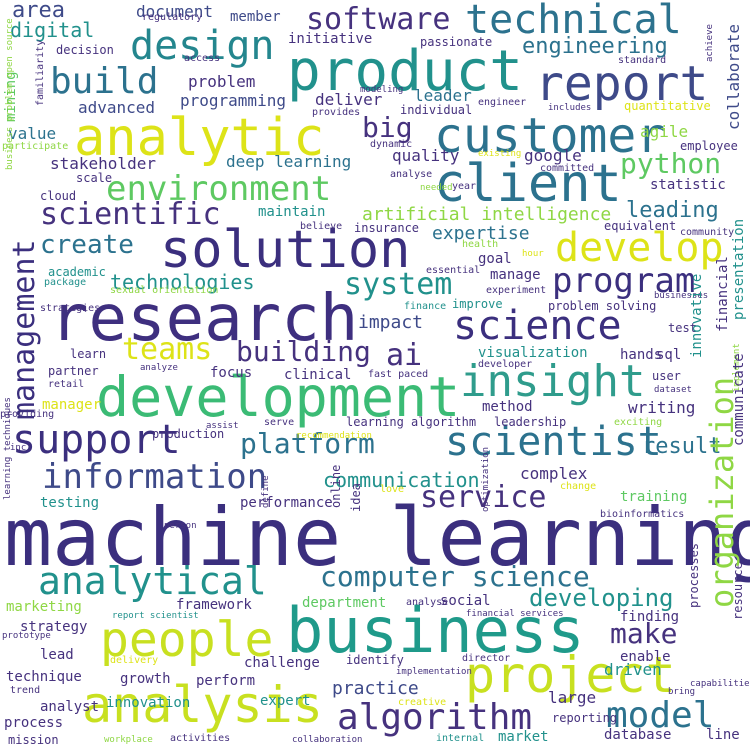 Image resolution: width=750 pixels, height=748 pixels. I want to click on word-develop: develop, so click(639, 248).